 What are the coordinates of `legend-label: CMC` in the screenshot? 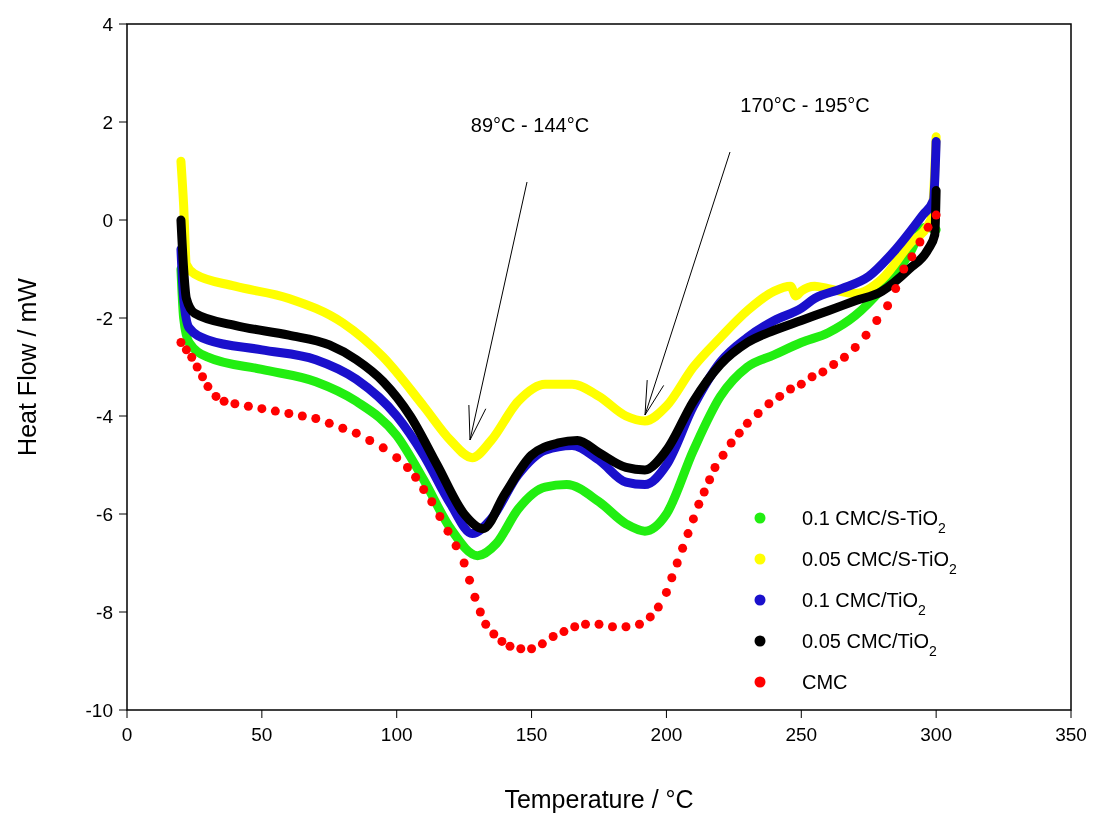 It's located at (825, 682).